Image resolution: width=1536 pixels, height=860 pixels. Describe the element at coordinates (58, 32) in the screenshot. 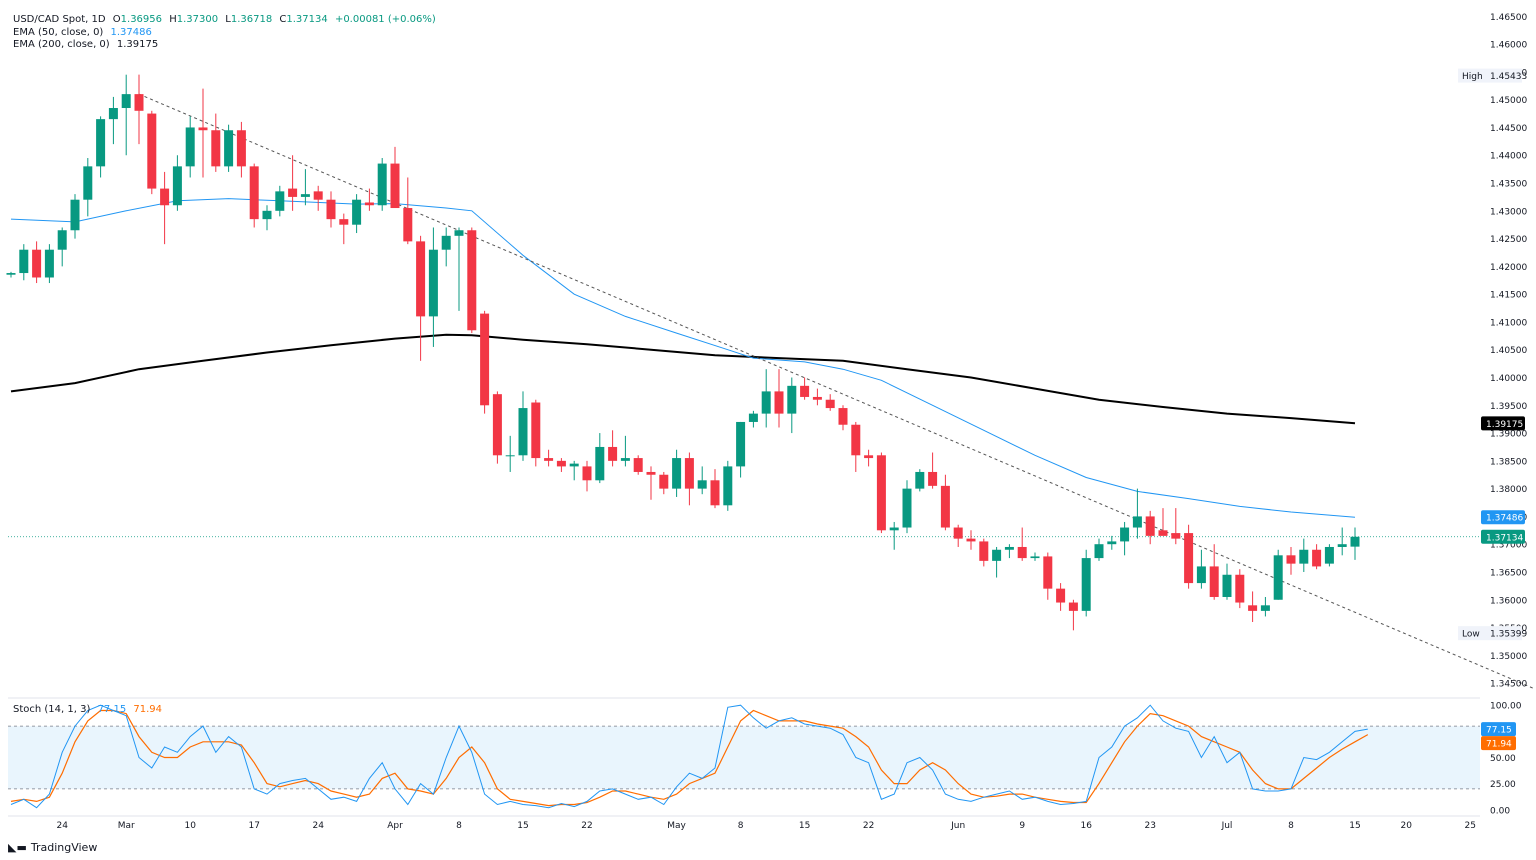

I see `ema50-label: EMA (50, close, 0)` at that location.